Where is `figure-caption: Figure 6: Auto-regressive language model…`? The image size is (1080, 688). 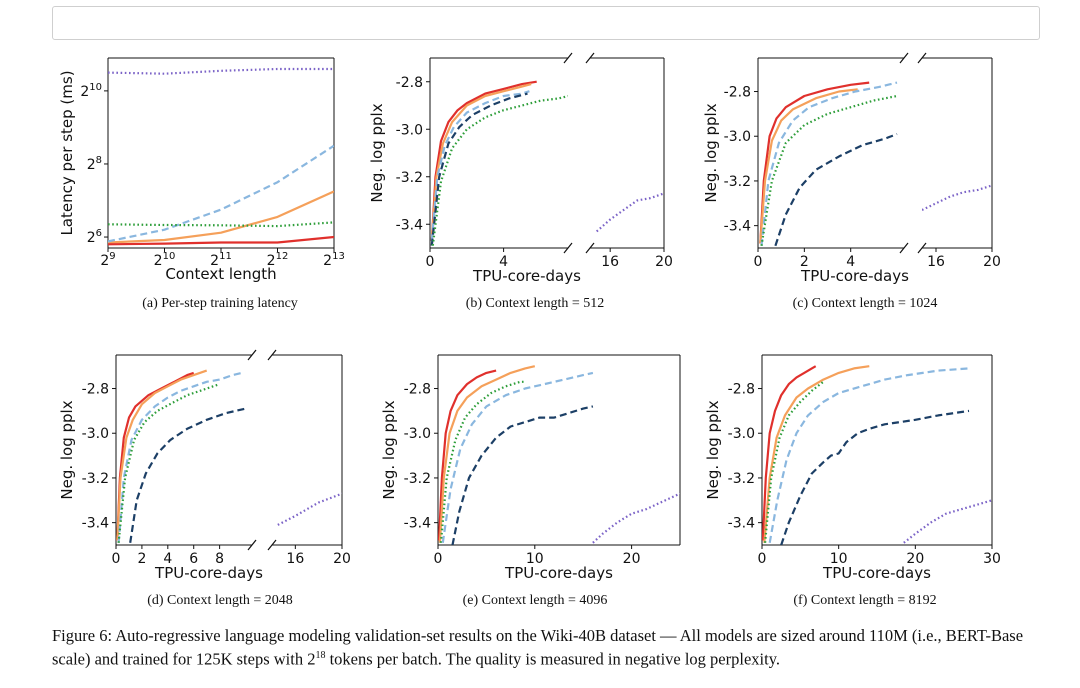 figure-caption: Figure 6: Auto-regressive language model… is located at coordinates (557, 648).